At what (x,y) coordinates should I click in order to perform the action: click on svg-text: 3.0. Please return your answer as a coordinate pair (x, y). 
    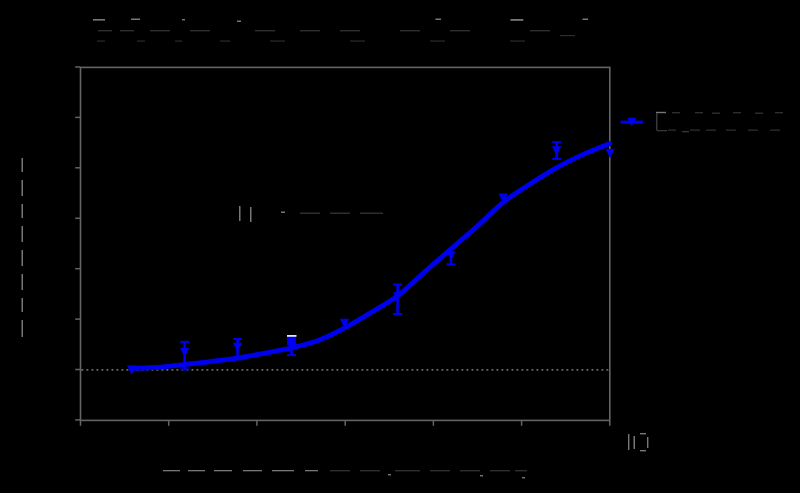
    Looking at the image, I should click on (58, 116).